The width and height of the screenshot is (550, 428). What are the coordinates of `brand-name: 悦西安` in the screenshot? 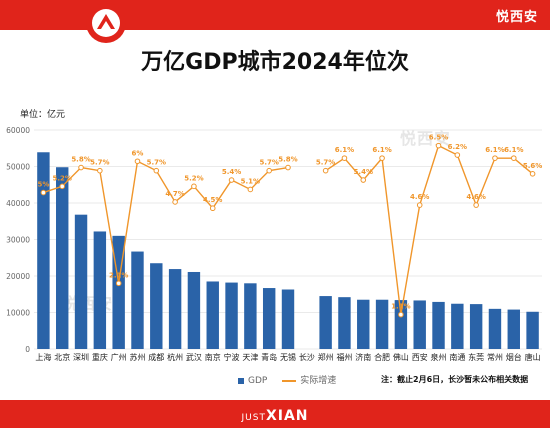 It's located at (516, 17).